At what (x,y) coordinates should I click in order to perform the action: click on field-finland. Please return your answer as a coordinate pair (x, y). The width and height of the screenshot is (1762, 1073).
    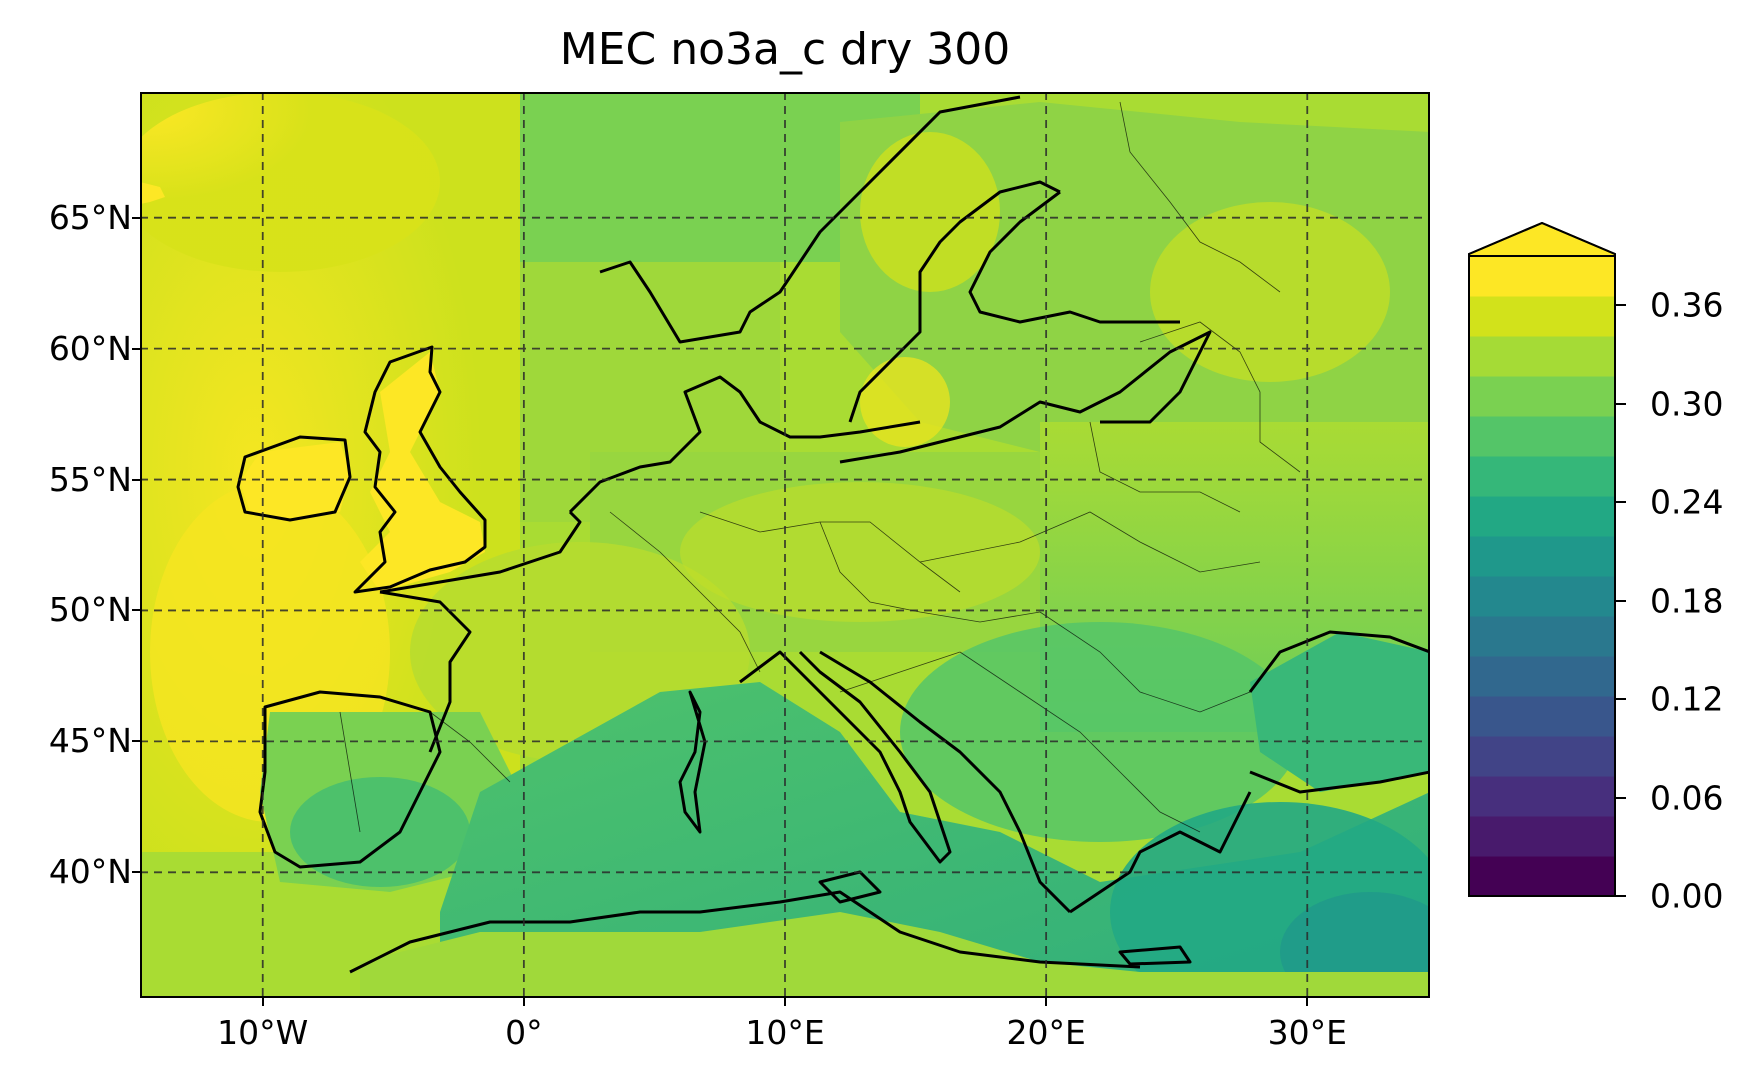
    Looking at the image, I should click on (1270, 292).